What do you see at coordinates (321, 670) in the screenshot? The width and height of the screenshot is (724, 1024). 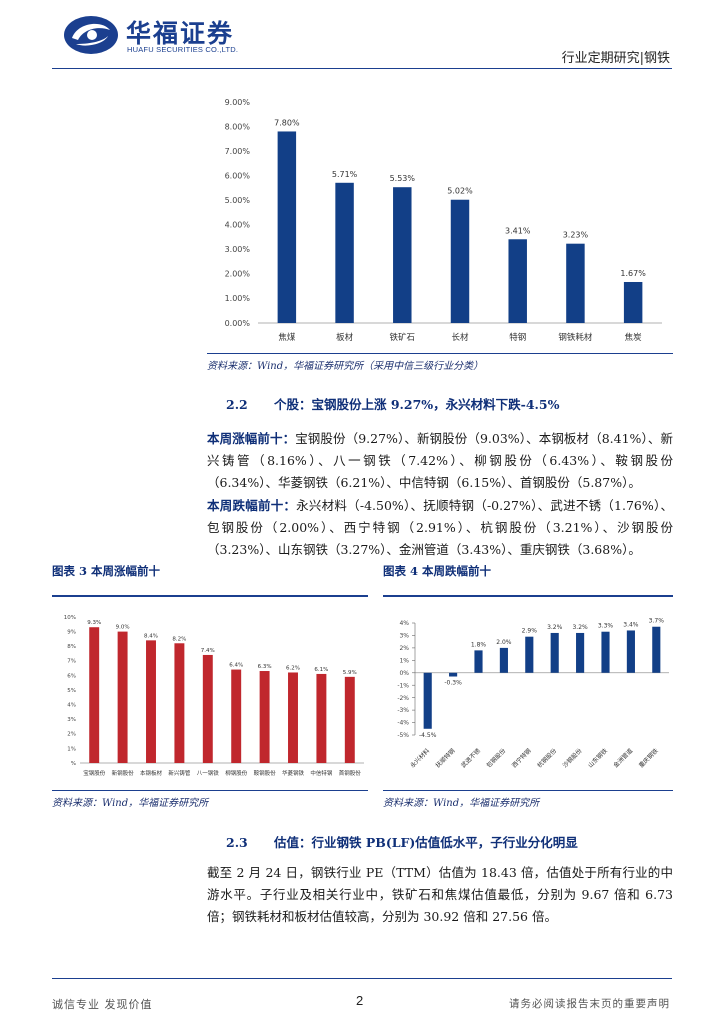 I see `data-label: 6.1%` at bounding box center [321, 670].